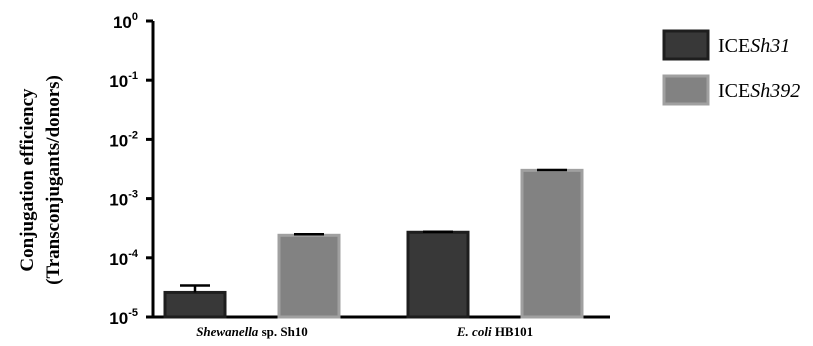 The height and width of the screenshot is (346, 813). What do you see at coordinates (131, 169) in the screenshot?
I see `y-ticks: 10⁰ 10⁻¹ 10⁻² 10⁻³ 10⁻⁴ 10⁻⁵` at bounding box center [131, 169].